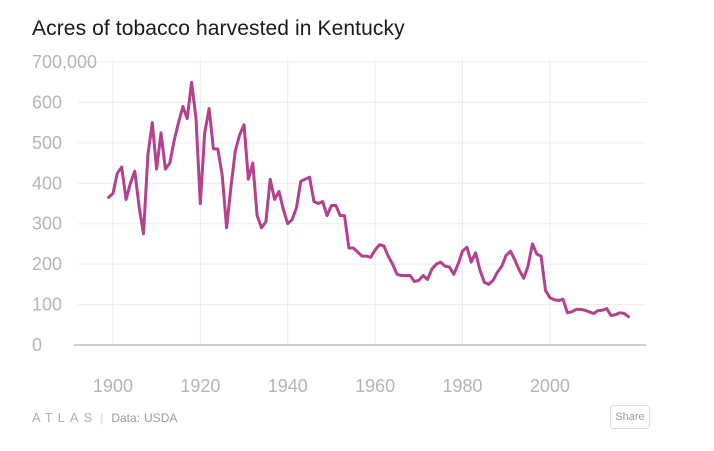 The image size is (714, 451). What do you see at coordinates (113, 386) in the screenshot?
I see `x-tick-label: 1900` at bounding box center [113, 386].